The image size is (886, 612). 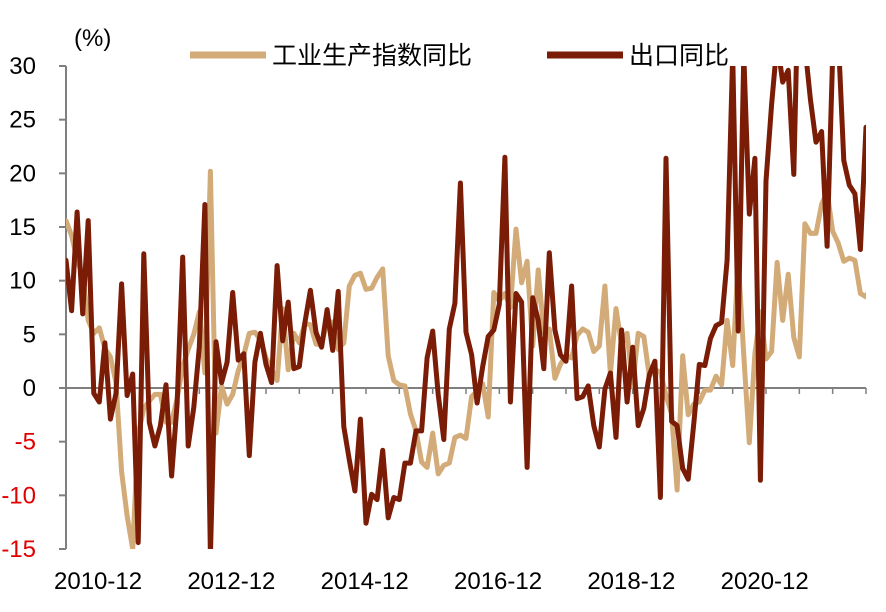 I want to click on y-tick-label: 30, so click(x=22, y=66).